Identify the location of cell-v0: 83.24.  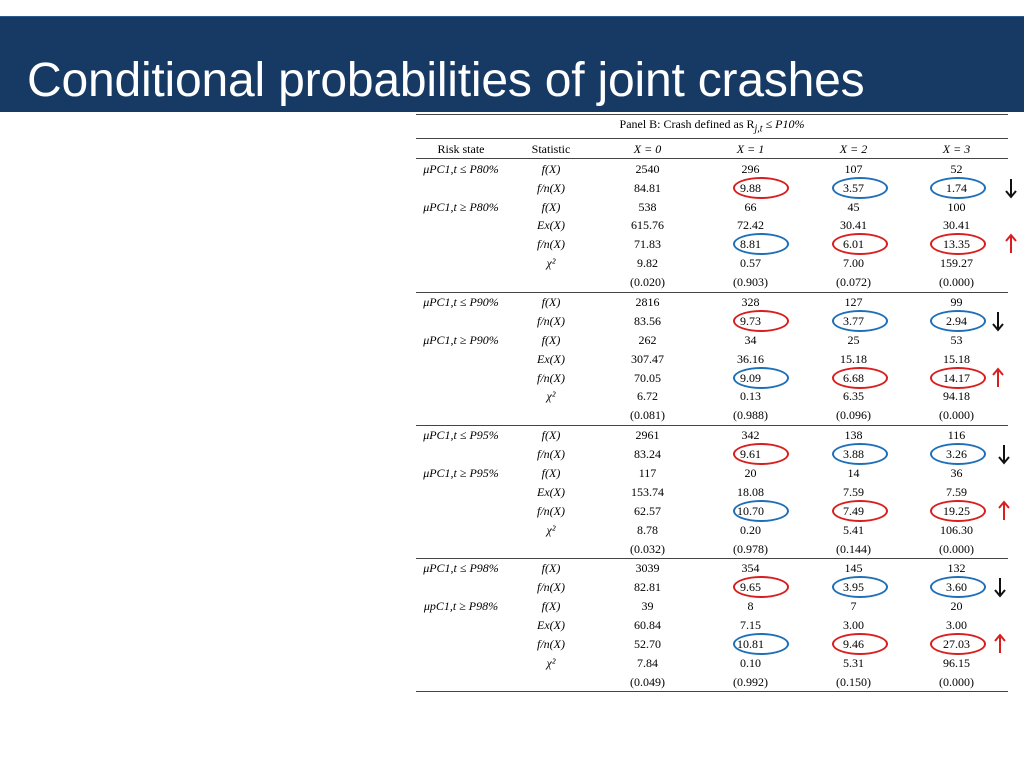
(647, 454).